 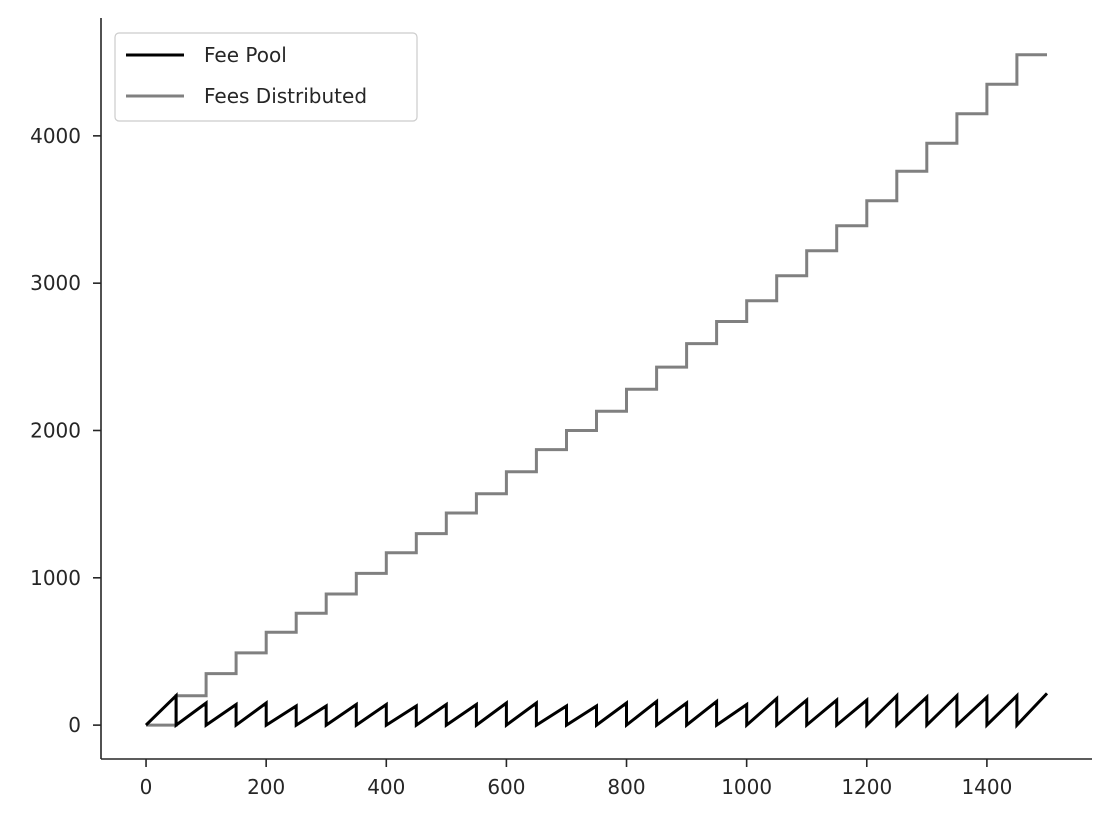 What do you see at coordinates (266, 787) in the screenshot?
I see `x-tick-label: 200` at bounding box center [266, 787].